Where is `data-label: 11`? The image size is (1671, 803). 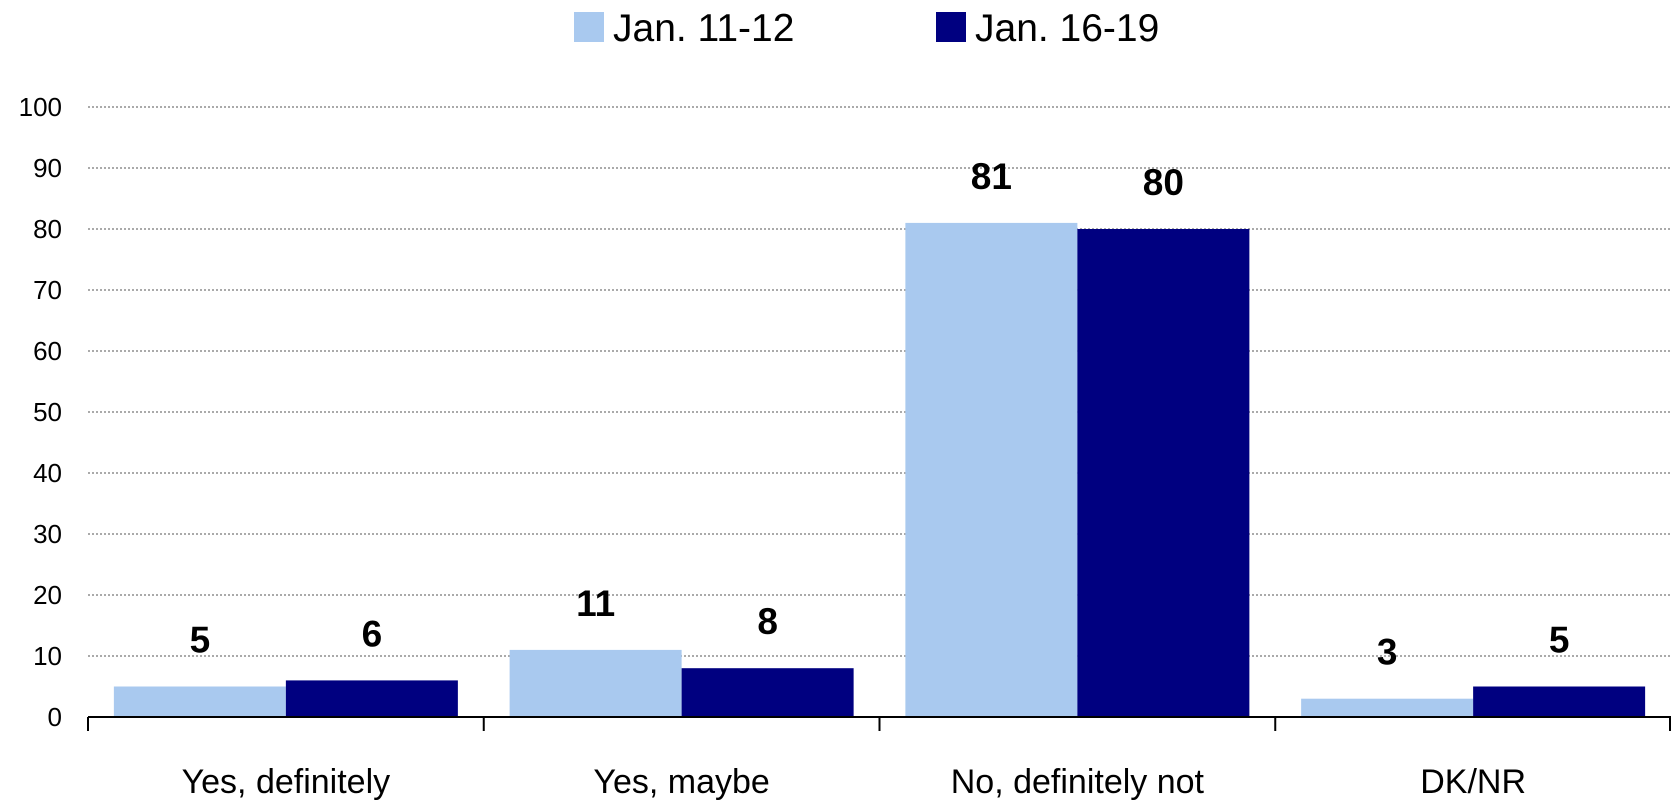
data-label: 11 is located at coordinates (595, 603).